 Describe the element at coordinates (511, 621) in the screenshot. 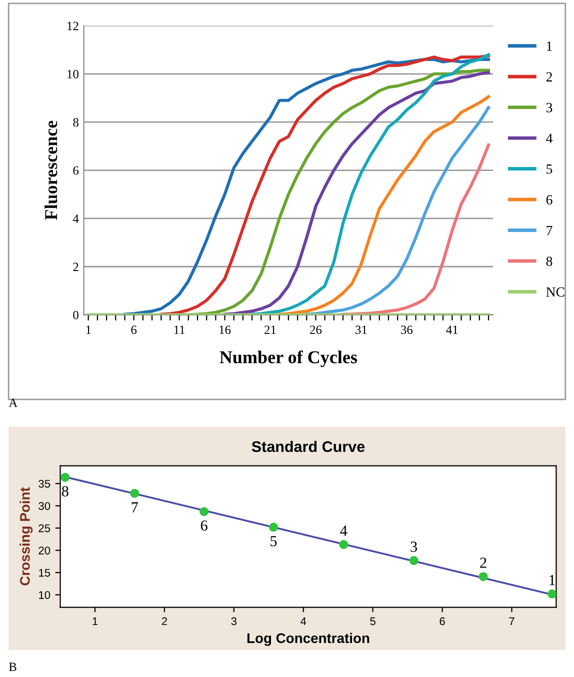

I see `x-tick-label: 7` at that location.